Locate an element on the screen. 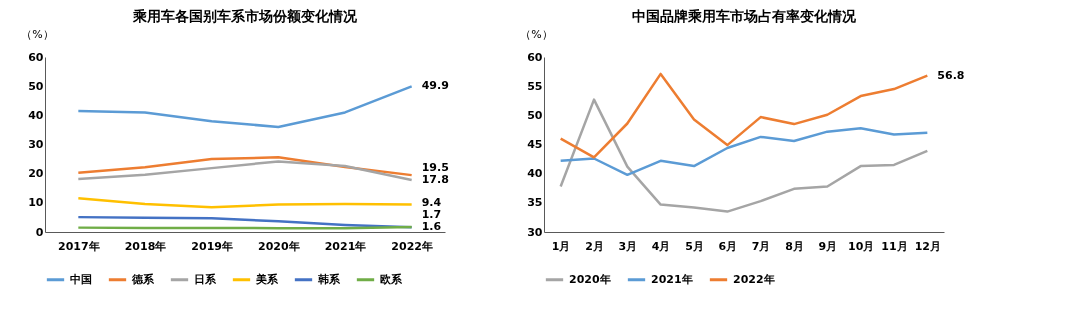 This screenshot has height=321, width=1080. x-tick-label: 4月 is located at coordinates (661, 246).